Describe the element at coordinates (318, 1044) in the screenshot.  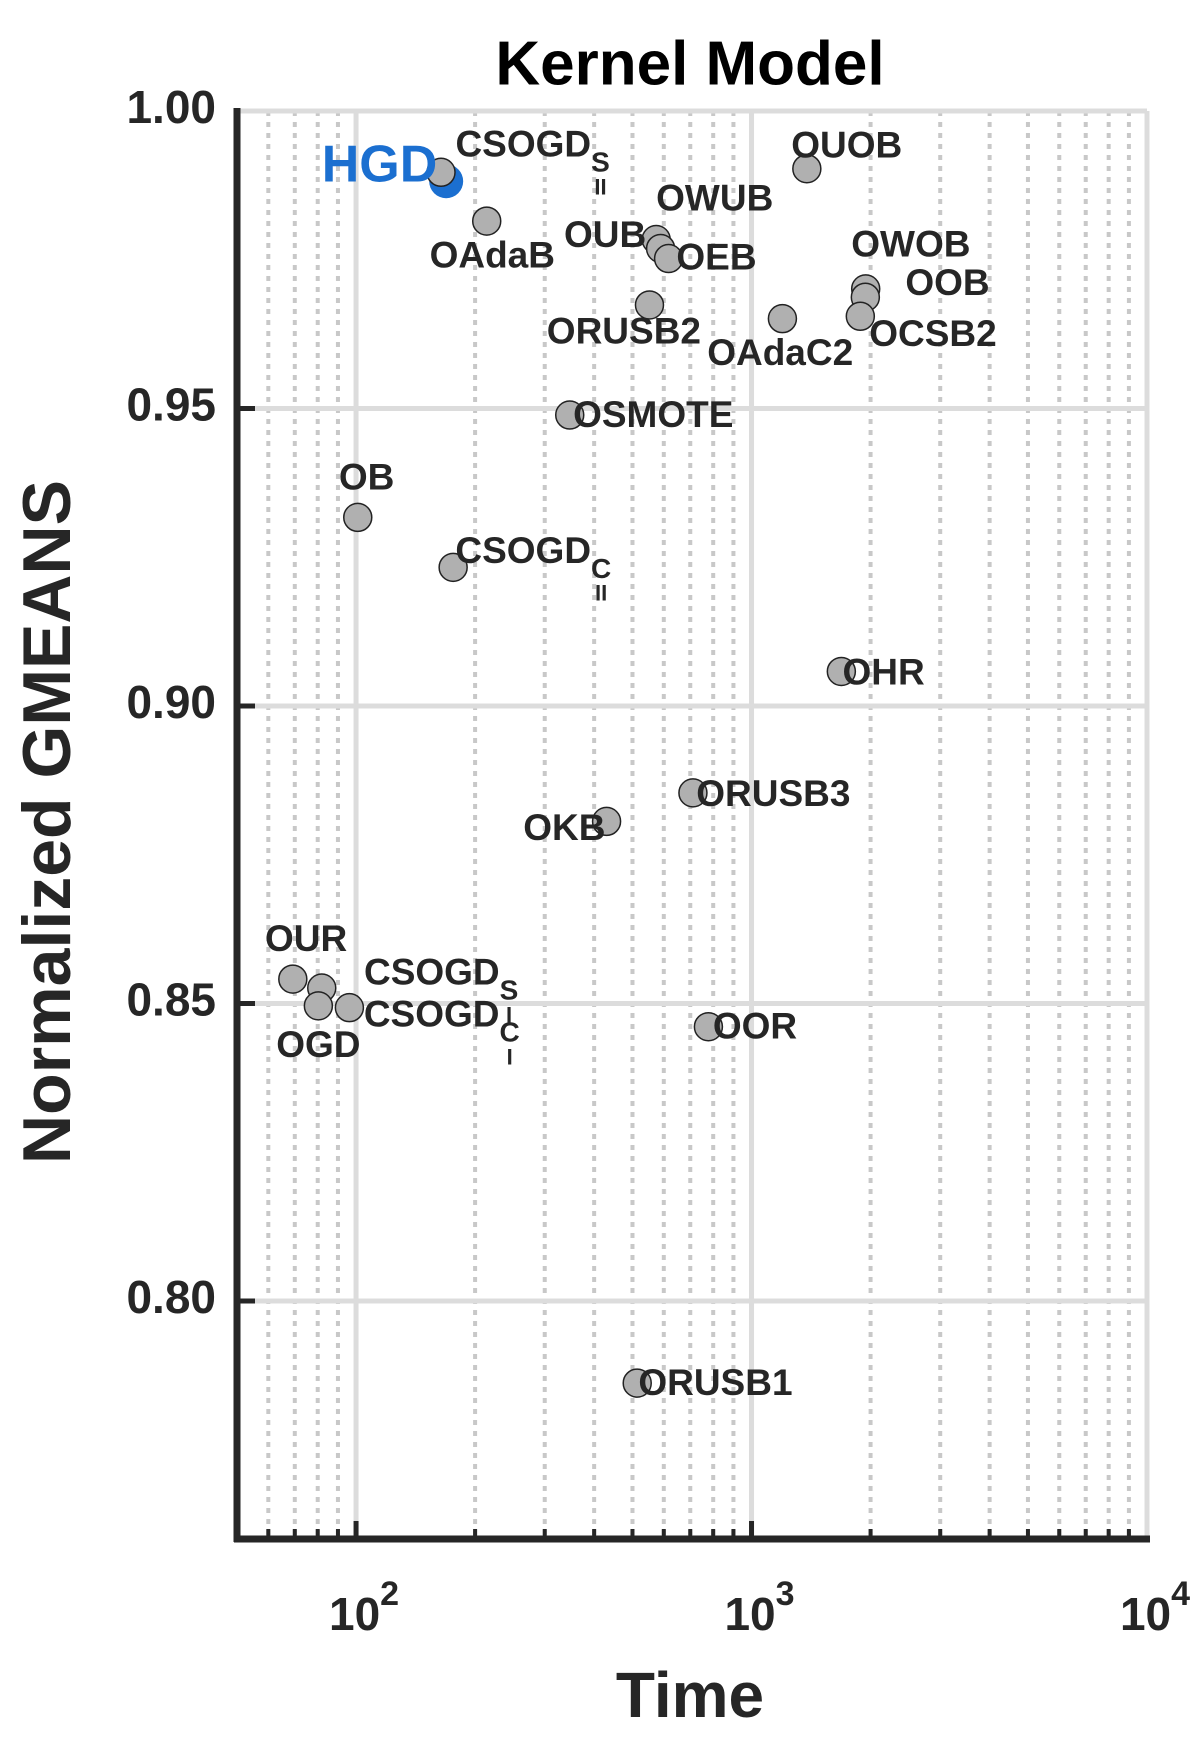
I see `point-label: OGD` at that location.